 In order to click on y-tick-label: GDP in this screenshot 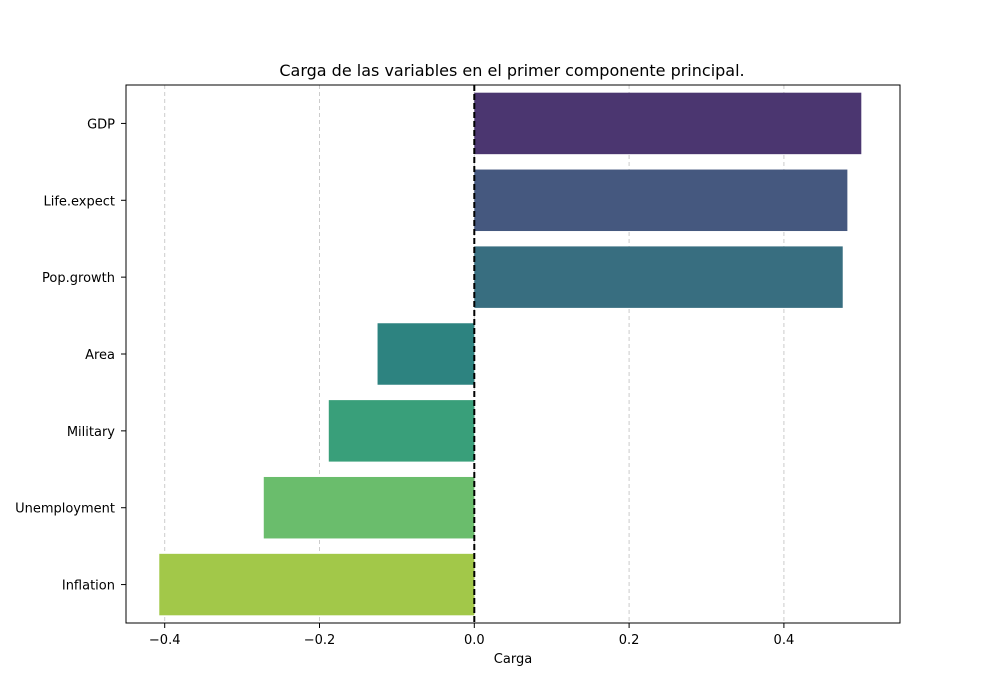, I will do `click(101, 124)`.